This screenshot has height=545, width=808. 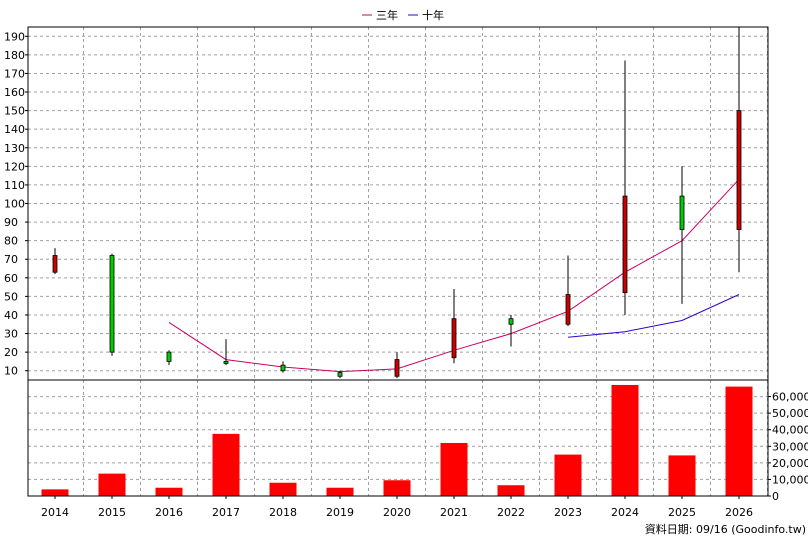 I want to click on volume-bar-2015, so click(x=112, y=484).